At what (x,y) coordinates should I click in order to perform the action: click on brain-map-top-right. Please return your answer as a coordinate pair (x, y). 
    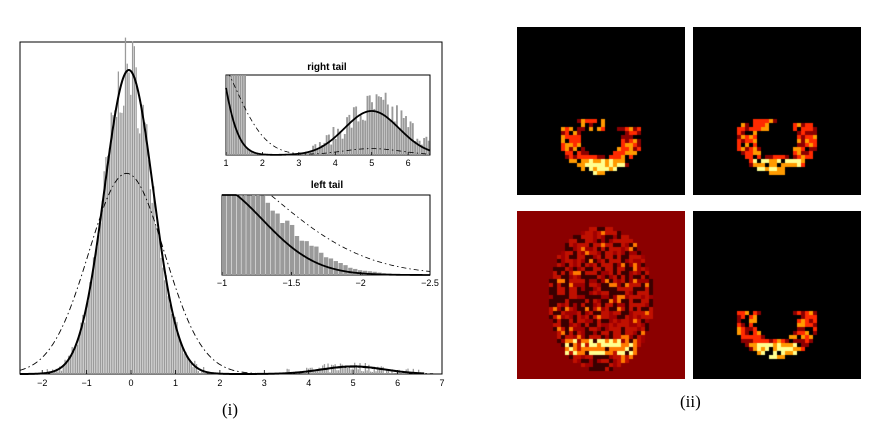
    Looking at the image, I should click on (777, 111).